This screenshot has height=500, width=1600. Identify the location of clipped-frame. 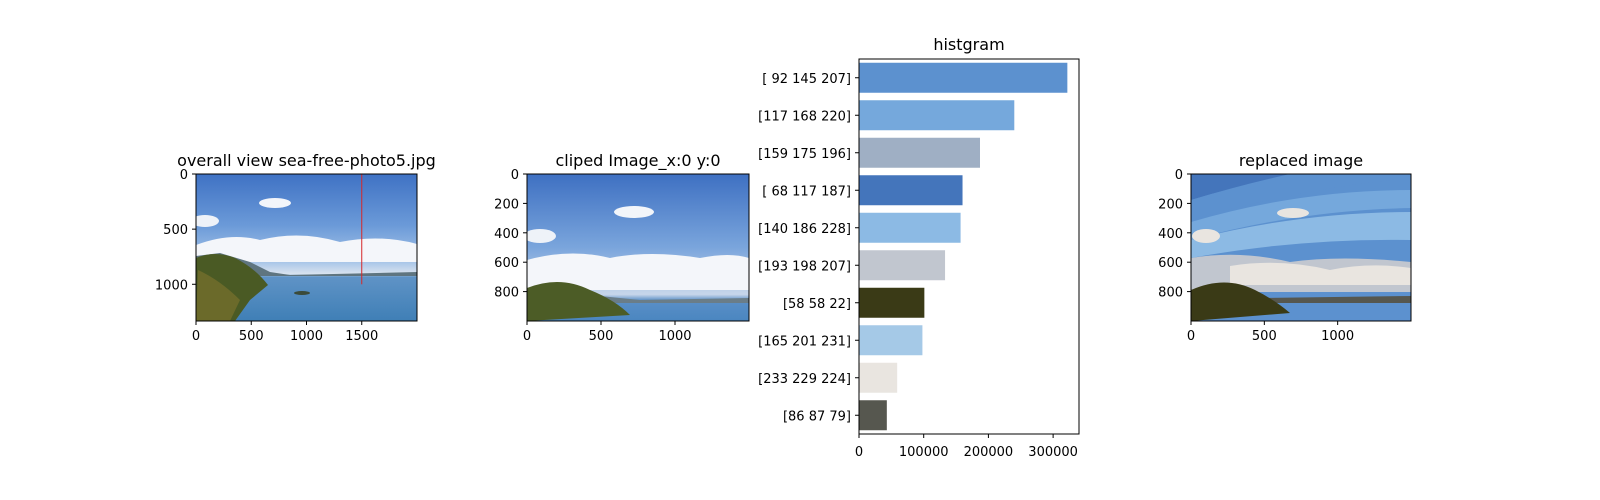
(638, 247).